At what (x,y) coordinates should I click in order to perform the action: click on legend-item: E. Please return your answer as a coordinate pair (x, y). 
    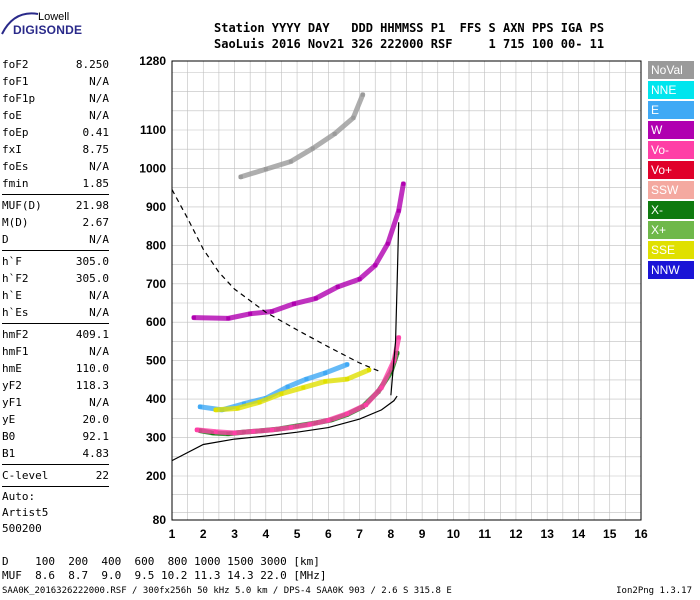
    Looking at the image, I should click on (671, 110).